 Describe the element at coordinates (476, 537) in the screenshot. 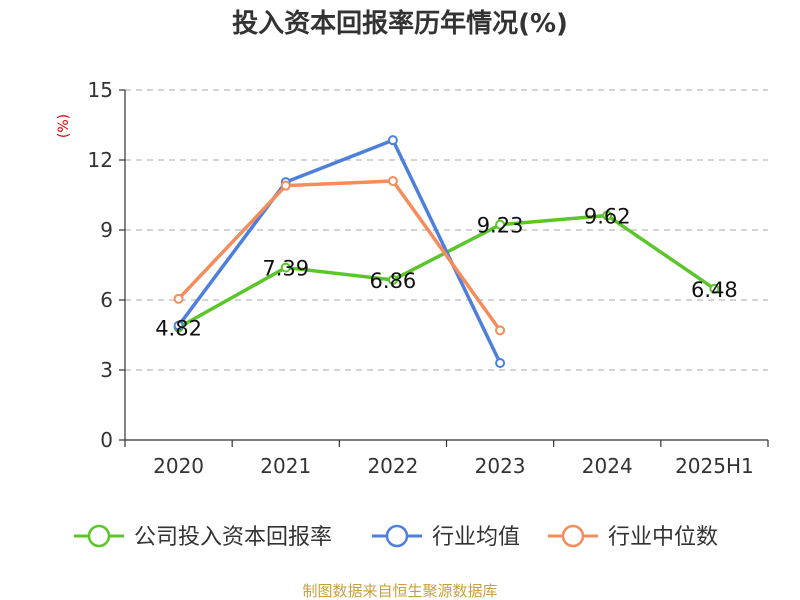

I see `legend-label: 行业均值` at that location.